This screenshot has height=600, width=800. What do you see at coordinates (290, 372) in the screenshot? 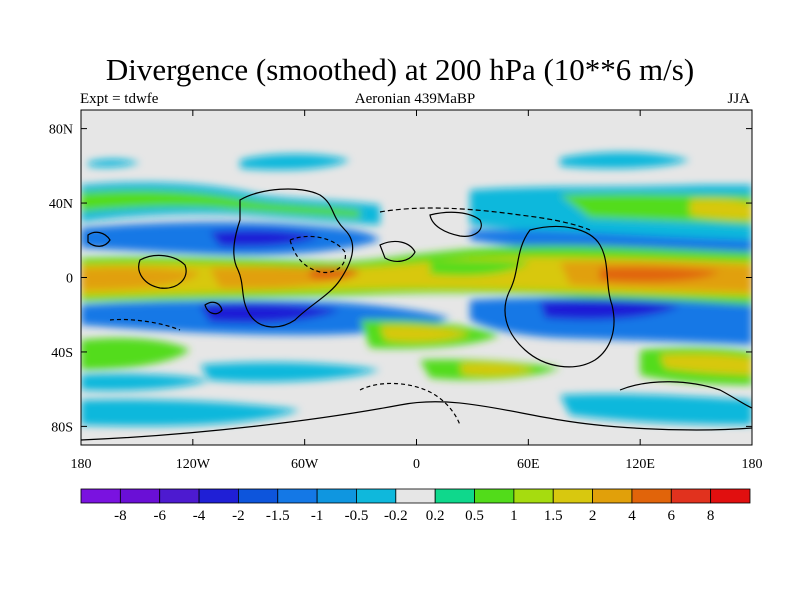
I see `field-band-south-cyan` at bounding box center [290, 372].